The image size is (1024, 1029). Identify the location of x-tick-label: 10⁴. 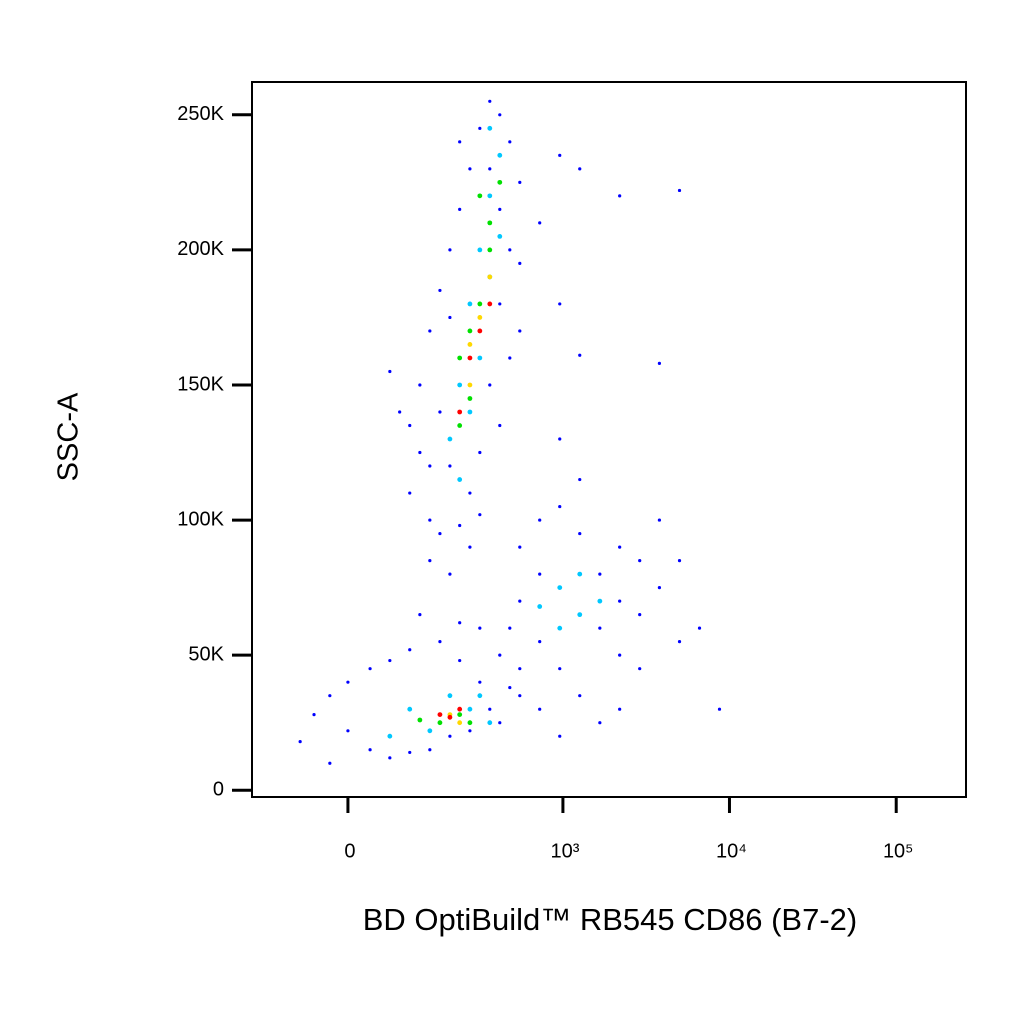
(731, 851).